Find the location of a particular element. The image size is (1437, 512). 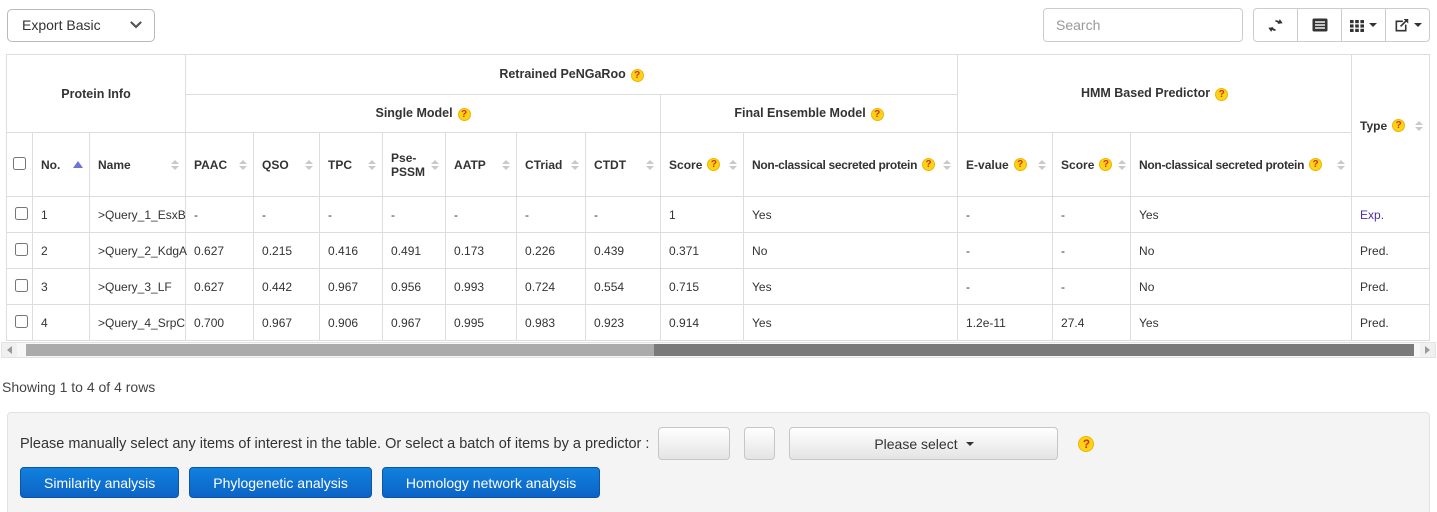

cell-score: 0.914 is located at coordinates (702, 322).